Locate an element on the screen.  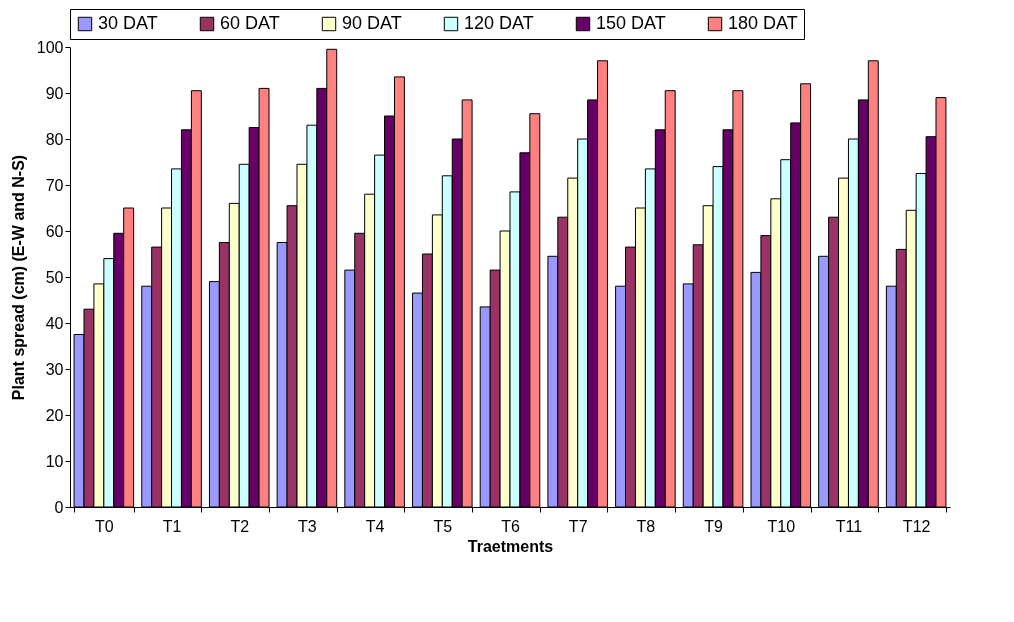
x-tick-label: T0 is located at coordinates (104, 526).